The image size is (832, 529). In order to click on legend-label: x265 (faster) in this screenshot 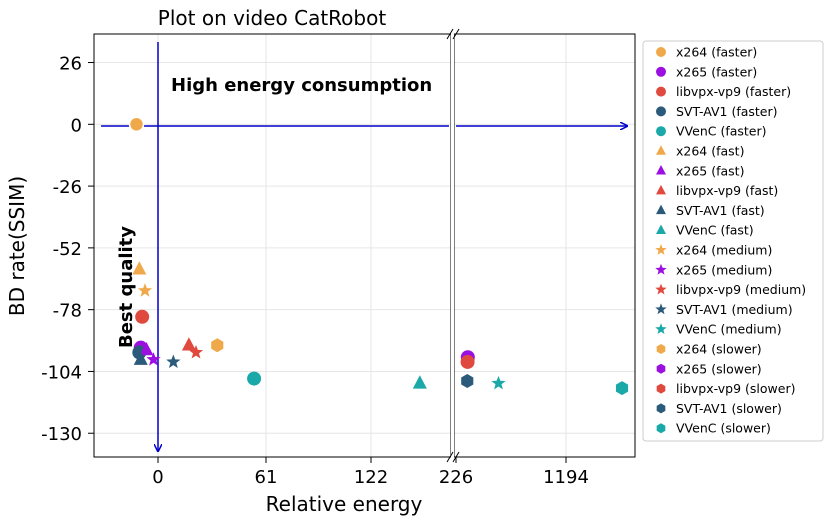, I will do `click(716, 71)`.